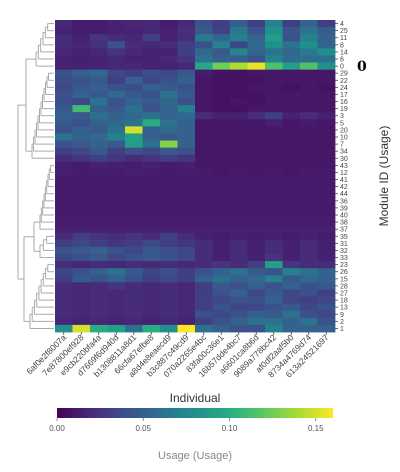  Describe the element at coordinates (344, 272) in the screenshot. I see `y-tick-label: 26` at that location.